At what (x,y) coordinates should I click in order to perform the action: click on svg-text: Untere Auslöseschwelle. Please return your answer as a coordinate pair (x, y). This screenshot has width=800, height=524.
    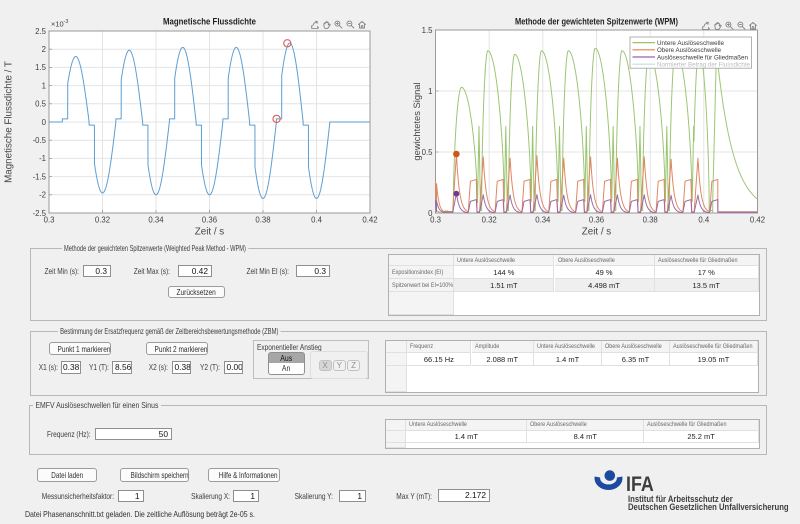
    Looking at the image, I should click on (690, 43).